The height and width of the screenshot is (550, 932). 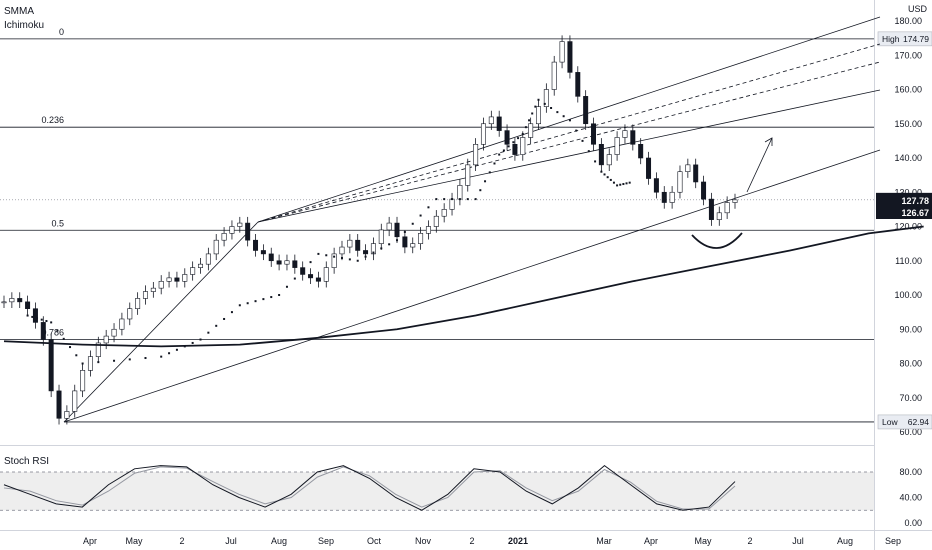 I want to click on stoch-rsi-label: Stoch RSI, so click(x=27, y=461).